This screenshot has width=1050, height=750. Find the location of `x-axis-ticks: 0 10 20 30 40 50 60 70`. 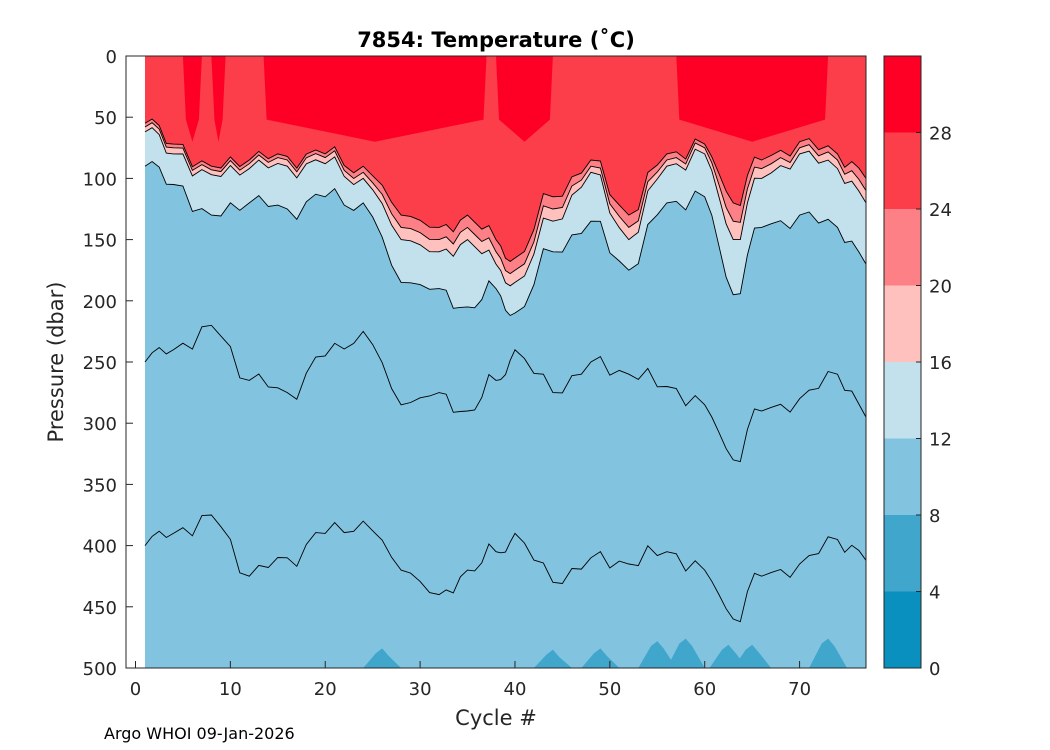

x-axis-ticks: 0 10 20 30 40 50 60 70 is located at coordinates (470, 680).